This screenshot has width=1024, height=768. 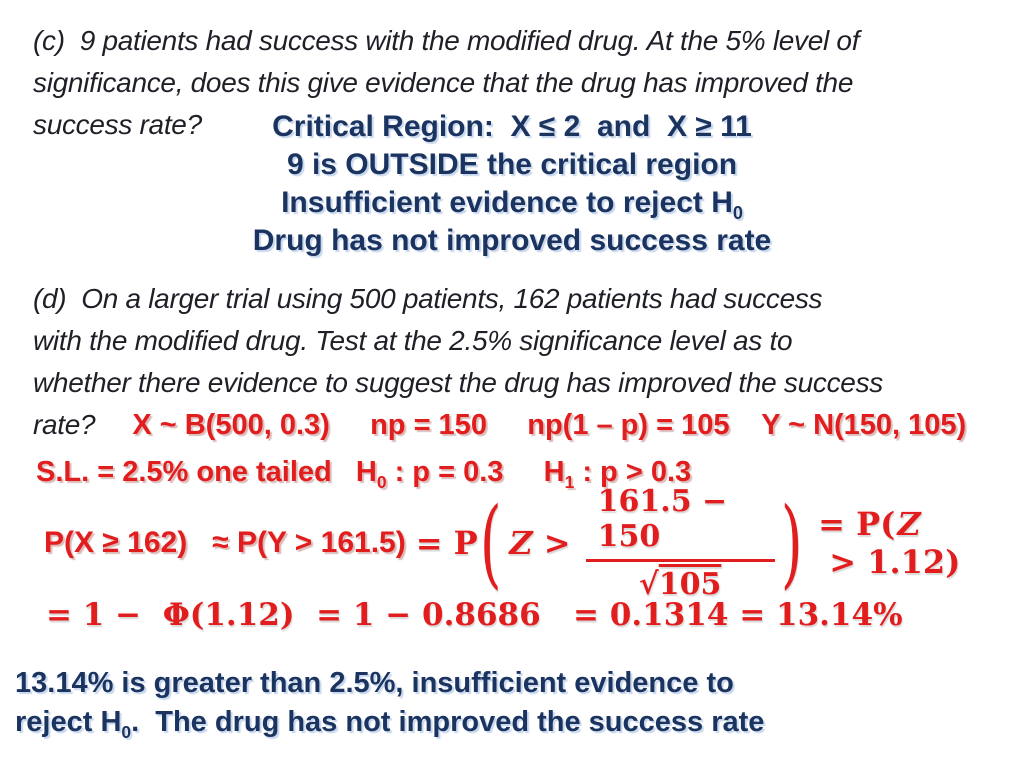 I want to click on fraction: 161.5 − 150 √105, so click(x=680, y=543).